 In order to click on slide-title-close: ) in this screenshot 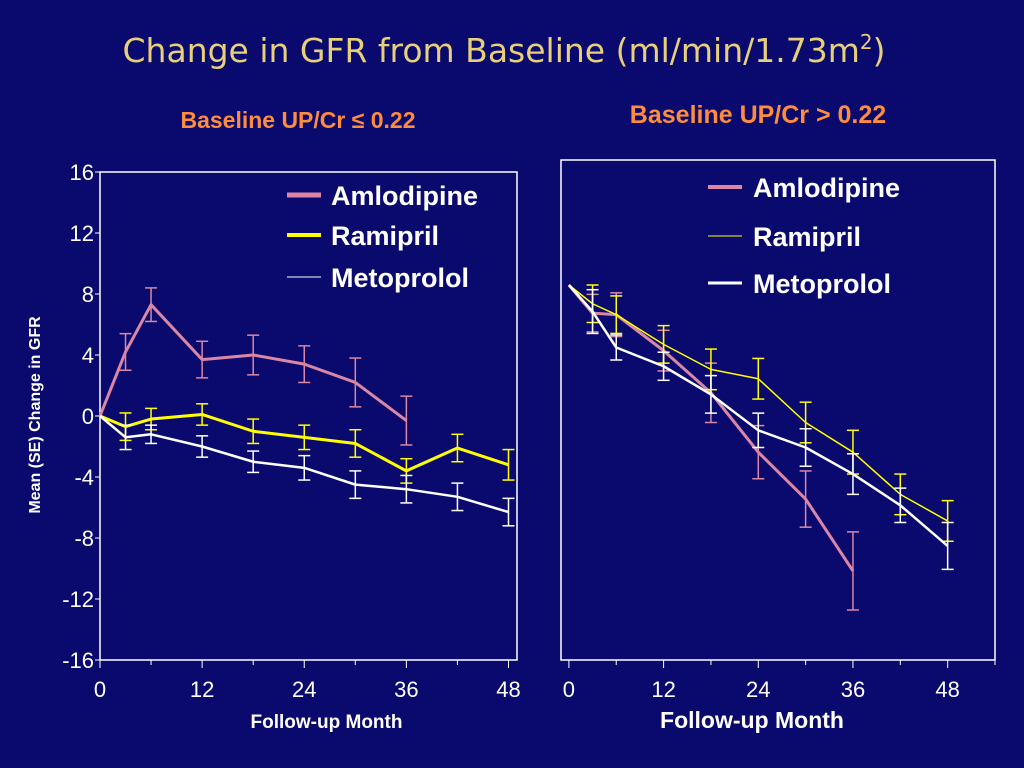, I will do `click(879, 50)`.